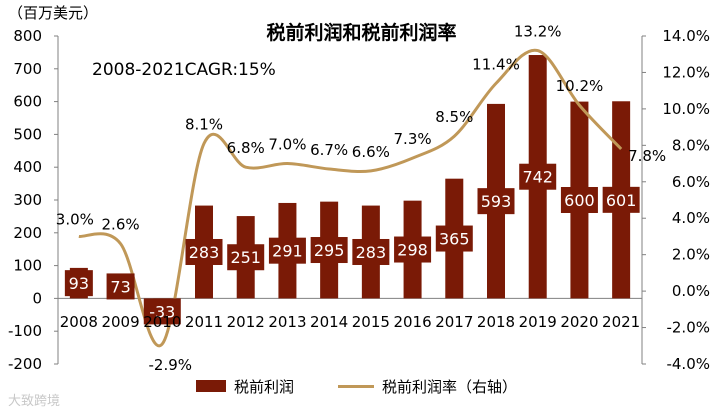  What do you see at coordinates (579, 322) in the screenshot?
I see `x-tick-label: 2020` at bounding box center [579, 322].